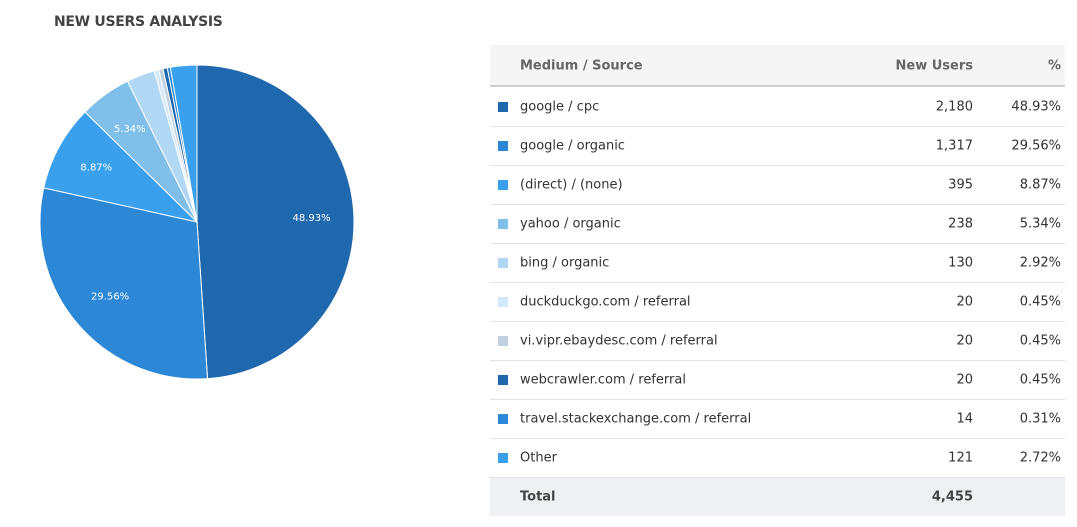  Describe the element at coordinates (538, 497) in the screenshot. I see `total-label: Total` at that location.